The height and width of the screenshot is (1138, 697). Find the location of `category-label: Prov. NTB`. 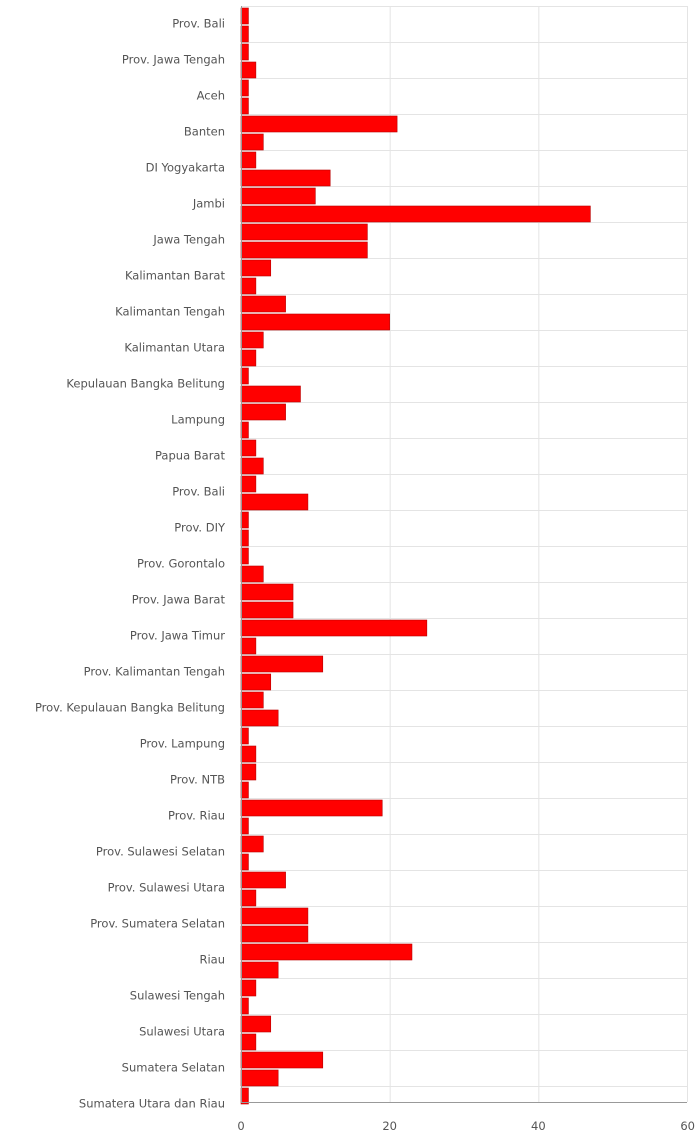

category-label: Prov. NTB is located at coordinates (197, 780).